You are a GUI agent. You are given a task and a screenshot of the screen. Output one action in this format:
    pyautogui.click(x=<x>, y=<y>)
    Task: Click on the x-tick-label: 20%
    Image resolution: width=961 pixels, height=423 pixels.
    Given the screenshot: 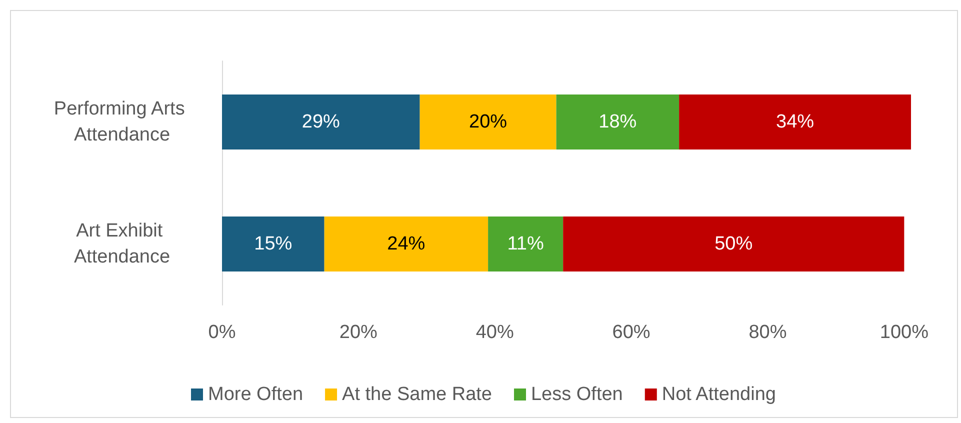 What is the action you would take?
    pyautogui.click(x=358, y=332)
    